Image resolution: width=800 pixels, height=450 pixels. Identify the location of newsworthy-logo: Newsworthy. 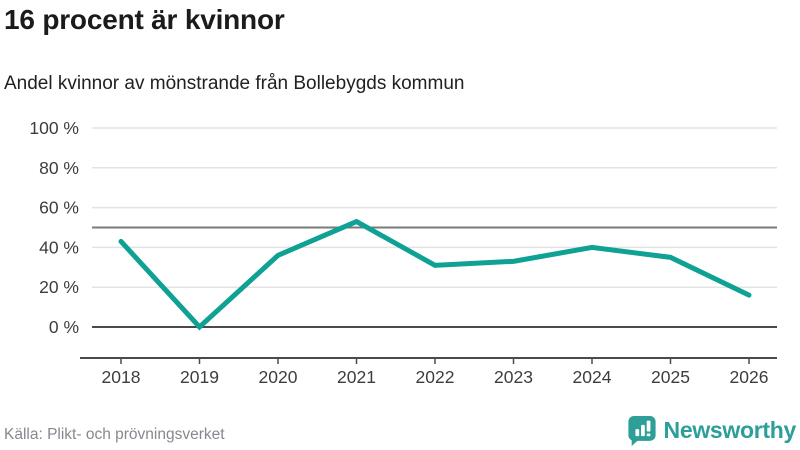
(711, 430).